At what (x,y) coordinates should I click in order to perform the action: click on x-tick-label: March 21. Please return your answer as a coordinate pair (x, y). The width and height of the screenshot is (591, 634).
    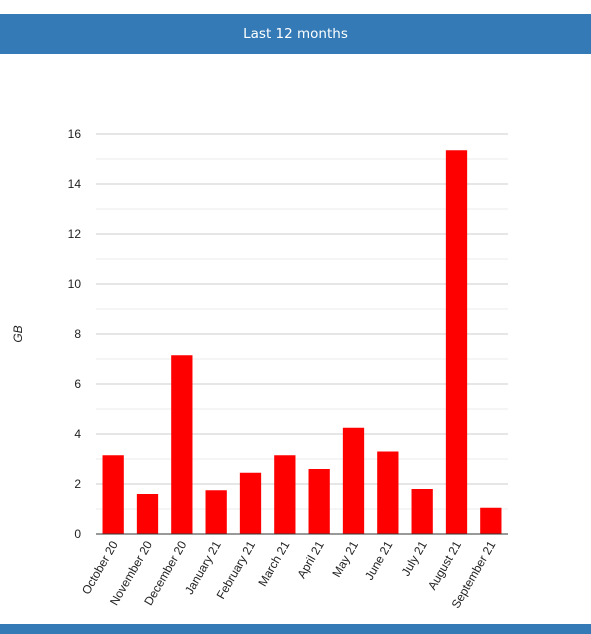
    Looking at the image, I should click on (273, 563).